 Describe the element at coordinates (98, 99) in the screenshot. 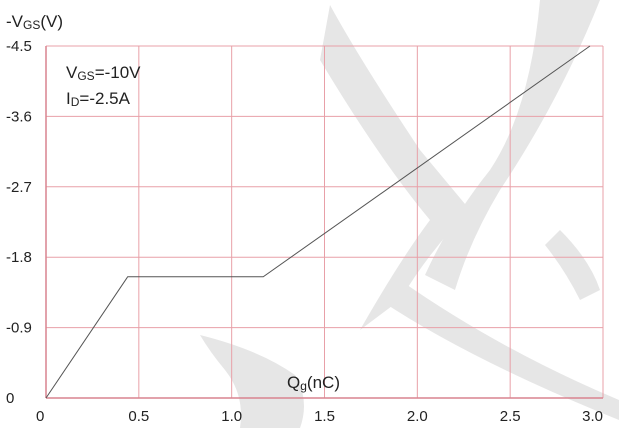

I see `annotation-1: ID=-2.5A` at that location.